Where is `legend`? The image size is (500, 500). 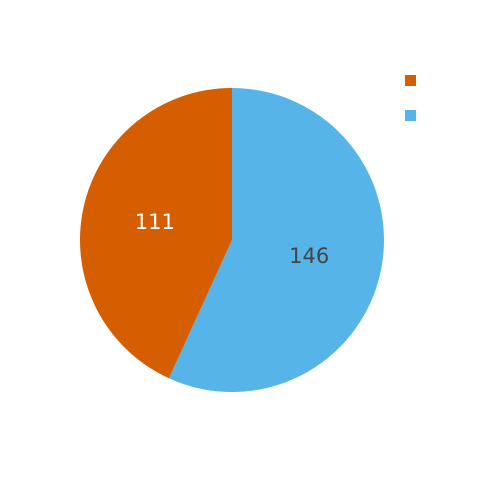 legend is located at coordinates (410, 98).